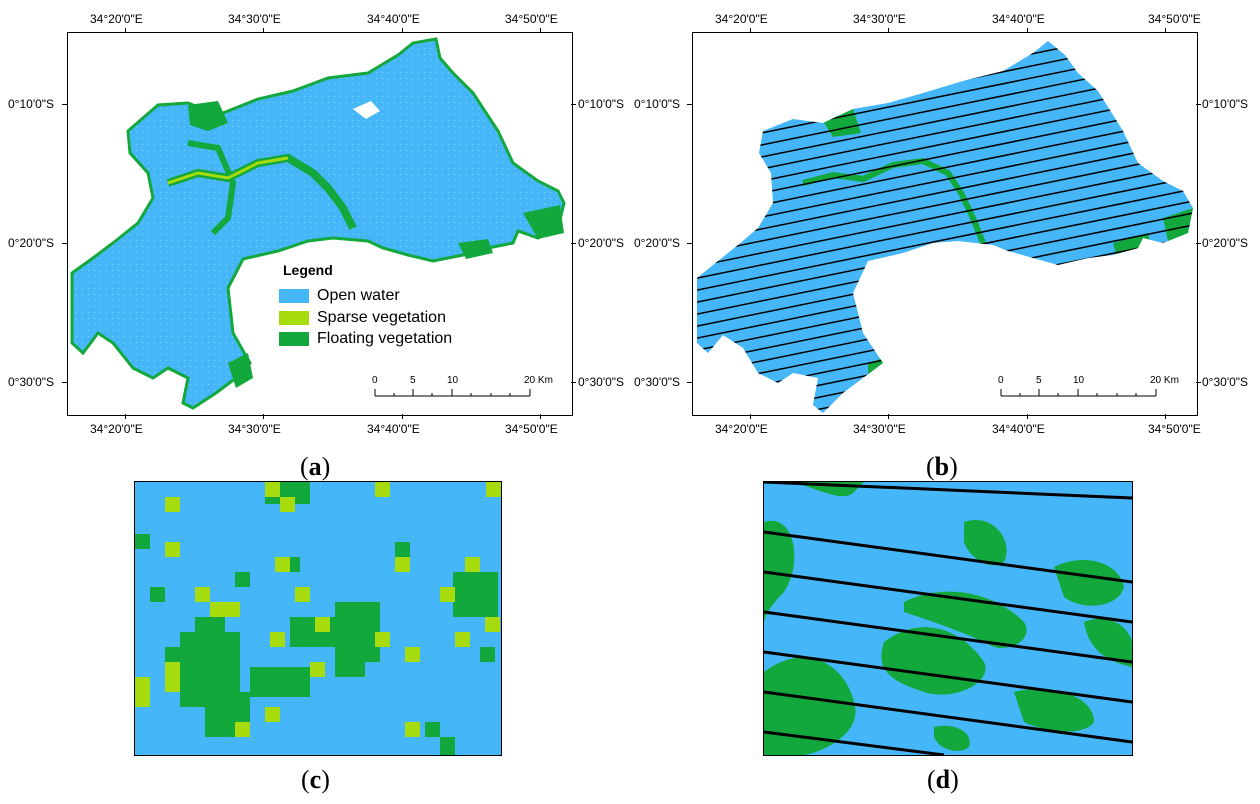  Describe the element at coordinates (1001, 380) in the screenshot. I see `scale-b-tick-0: 0` at that location.